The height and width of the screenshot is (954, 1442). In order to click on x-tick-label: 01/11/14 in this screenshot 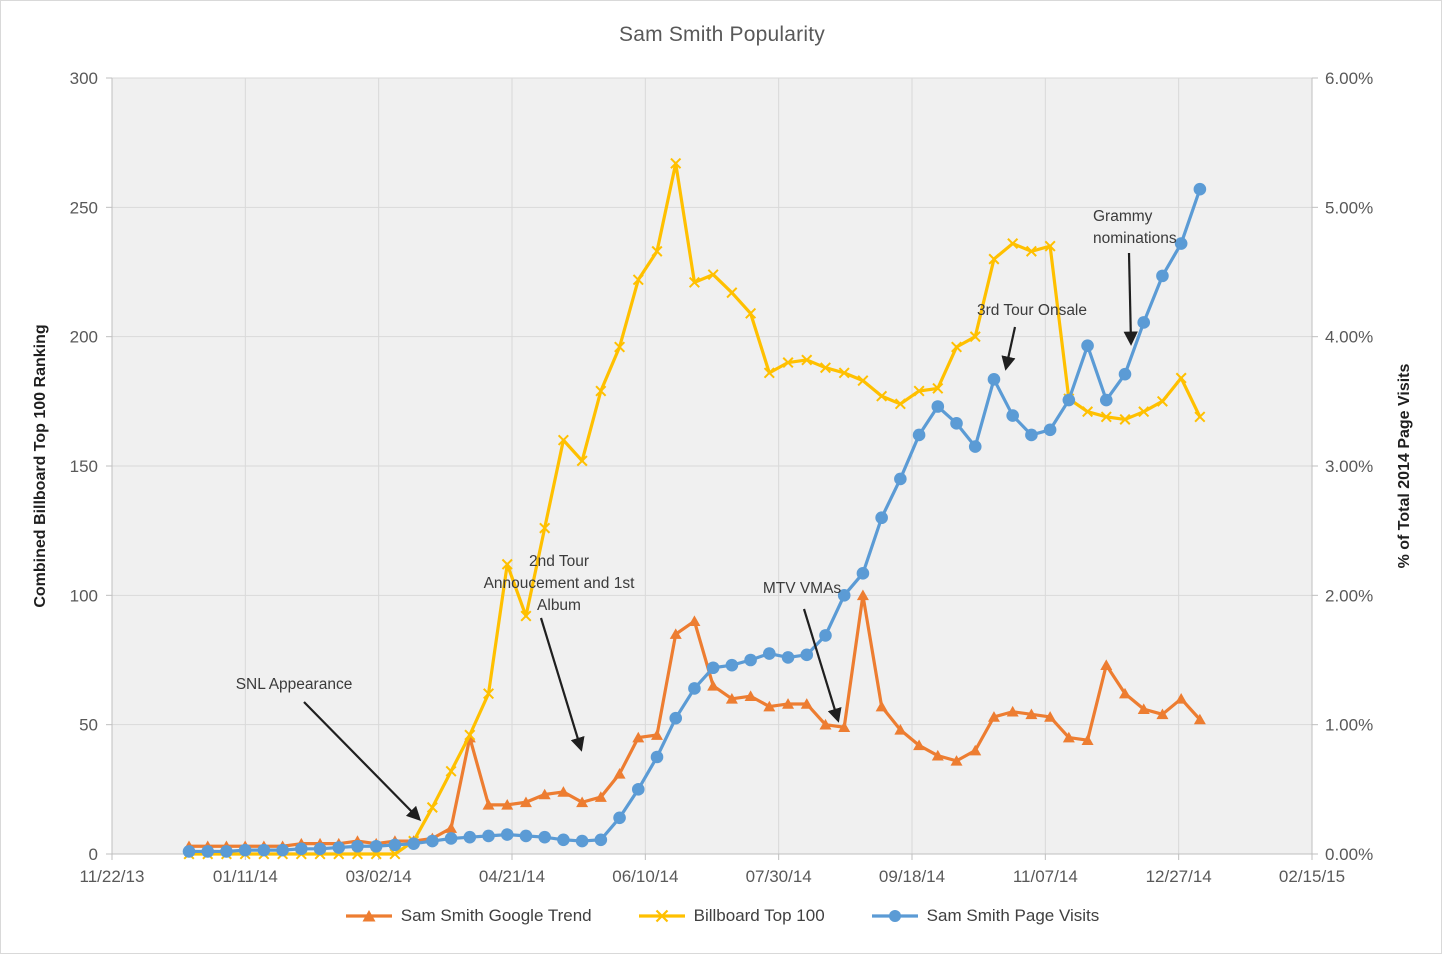, I will do `click(245, 876)`.